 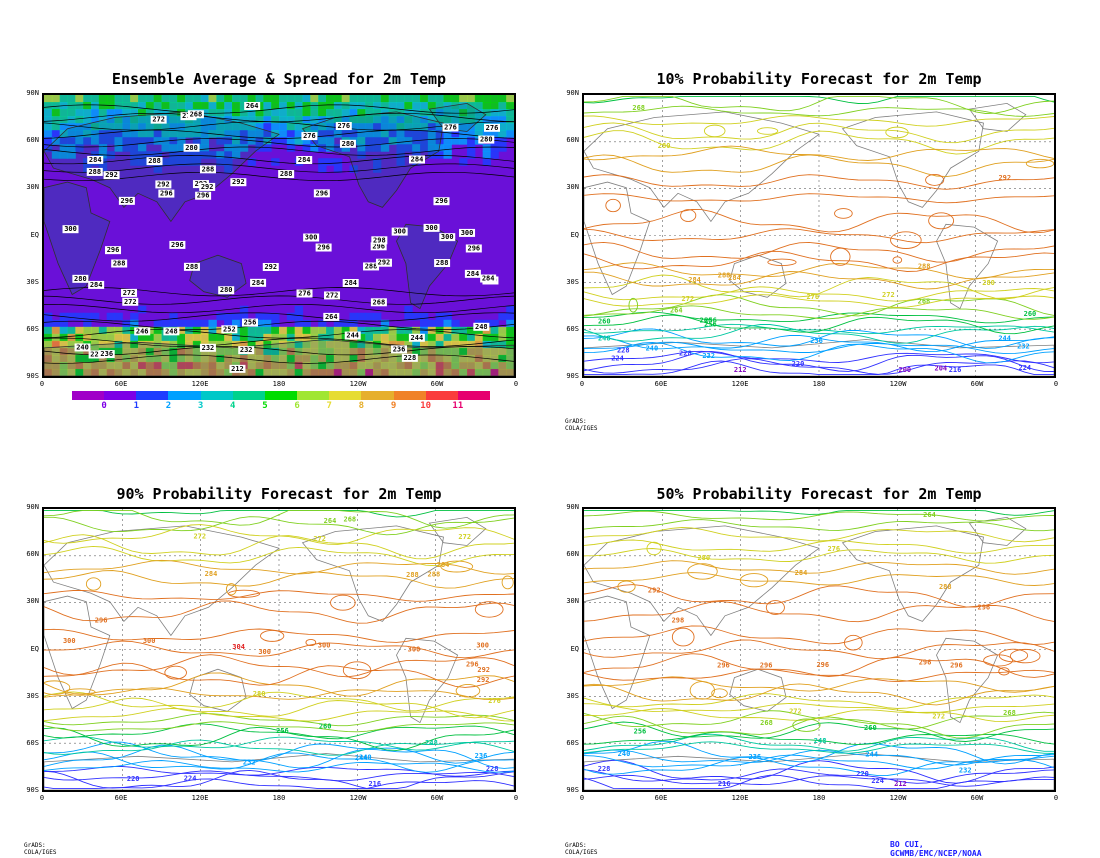 What do you see at coordinates (710, 321) in the screenshot?
I see `svg-text: 256` at bounding box center [710, 321].